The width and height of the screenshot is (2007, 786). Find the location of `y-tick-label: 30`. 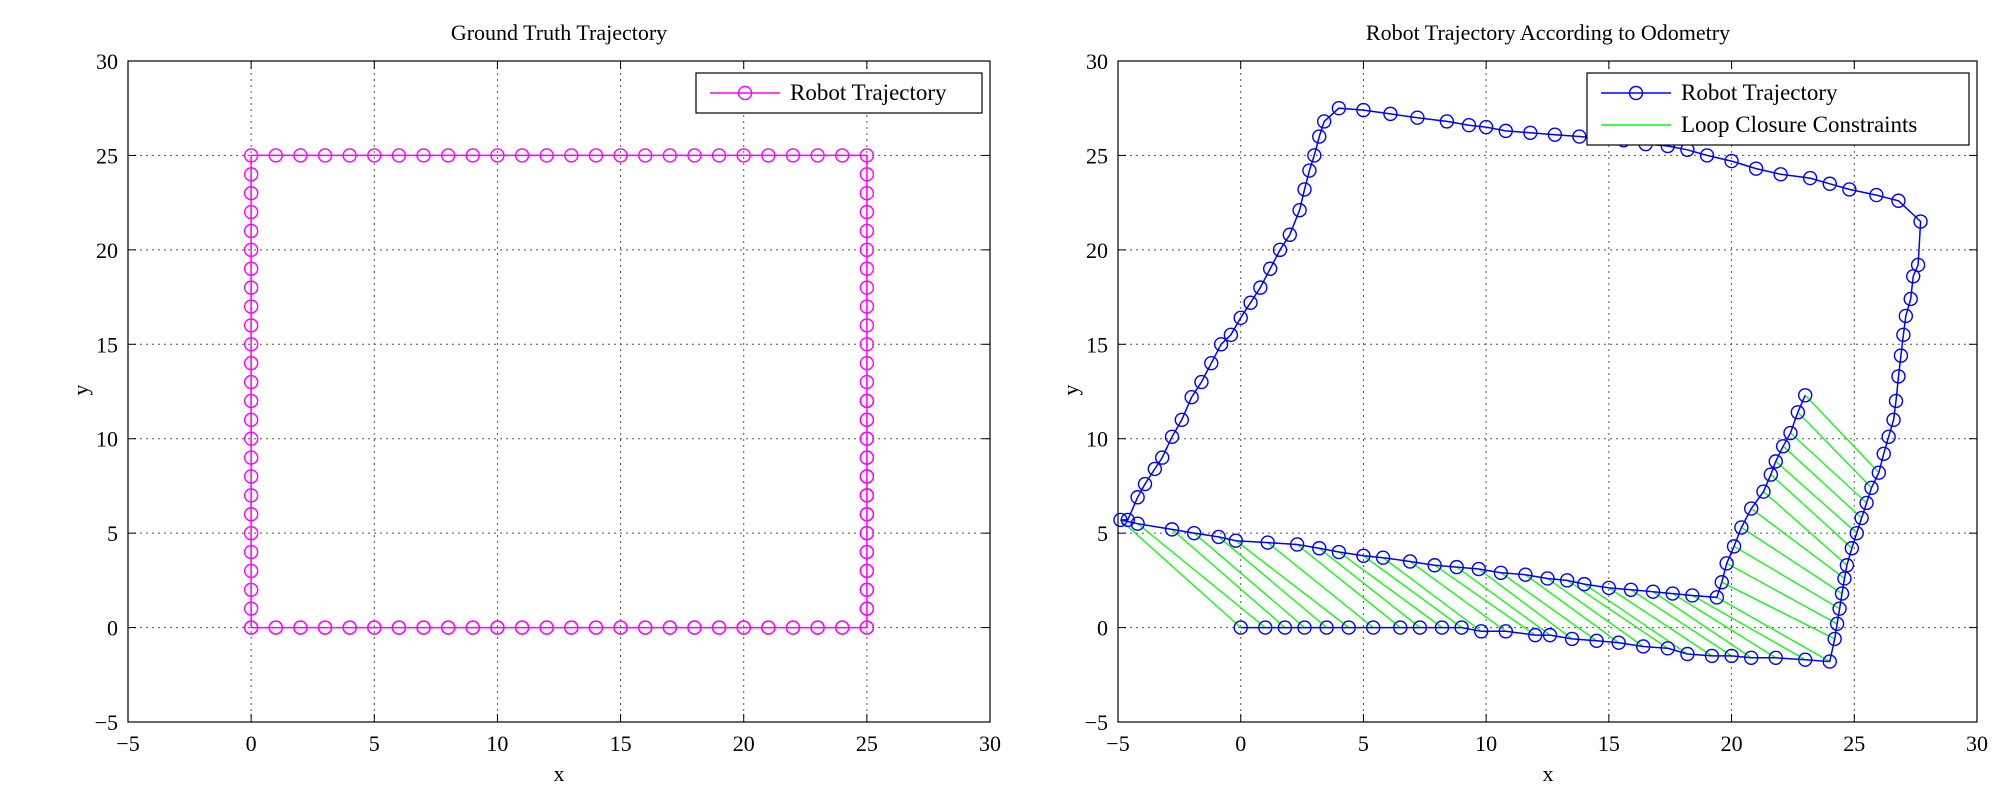

y-tick-label: 30 is located at coordinates (107, 61).